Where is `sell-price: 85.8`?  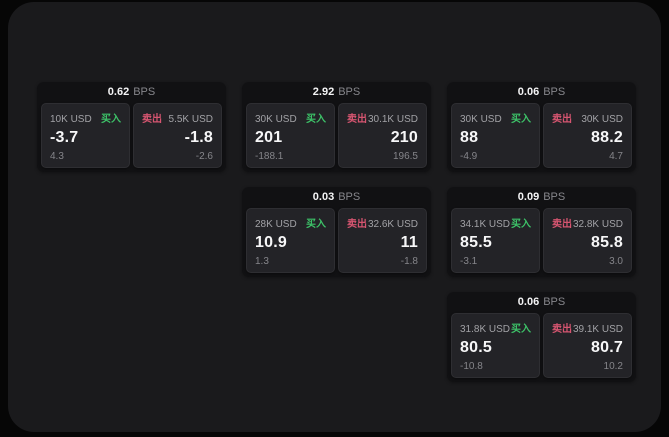
sell-price: 85.8 is located at coordinates (607, 242).